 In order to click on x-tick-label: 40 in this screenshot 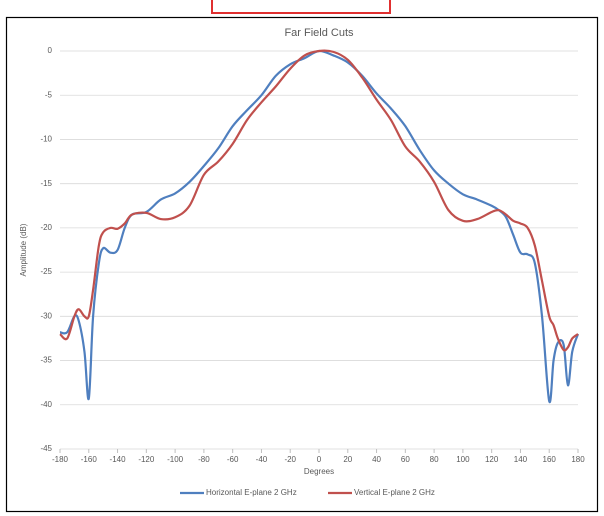, I will do `click(376, 459)`.